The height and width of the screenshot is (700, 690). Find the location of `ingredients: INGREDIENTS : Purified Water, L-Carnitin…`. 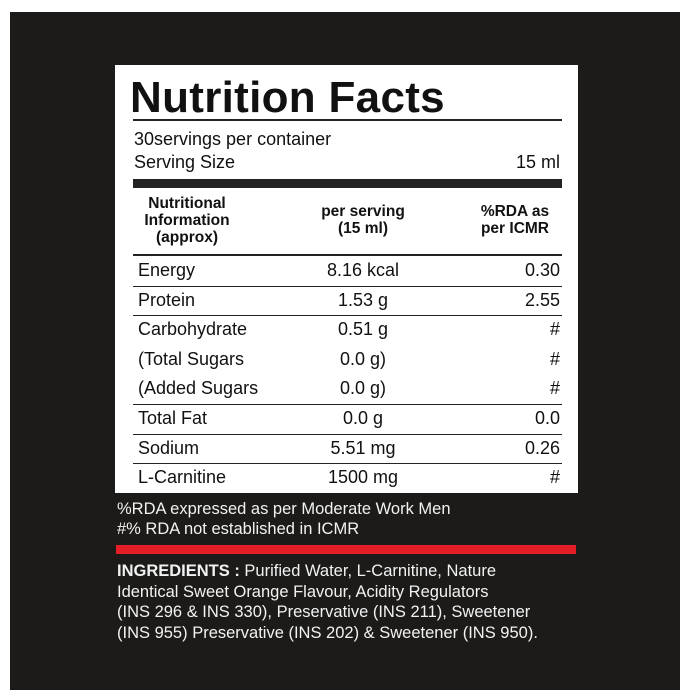

ingredients: INGREDIENTS : Purified Water, L-Carnitin… is located at coordinates (357, 602).